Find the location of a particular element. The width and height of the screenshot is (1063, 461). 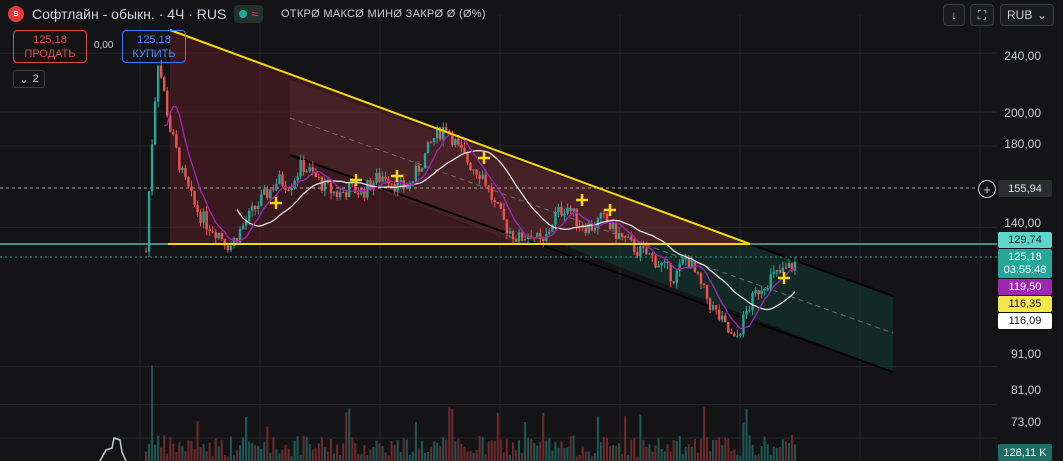

market-status: ≈ is located at coordinates (248, 14).